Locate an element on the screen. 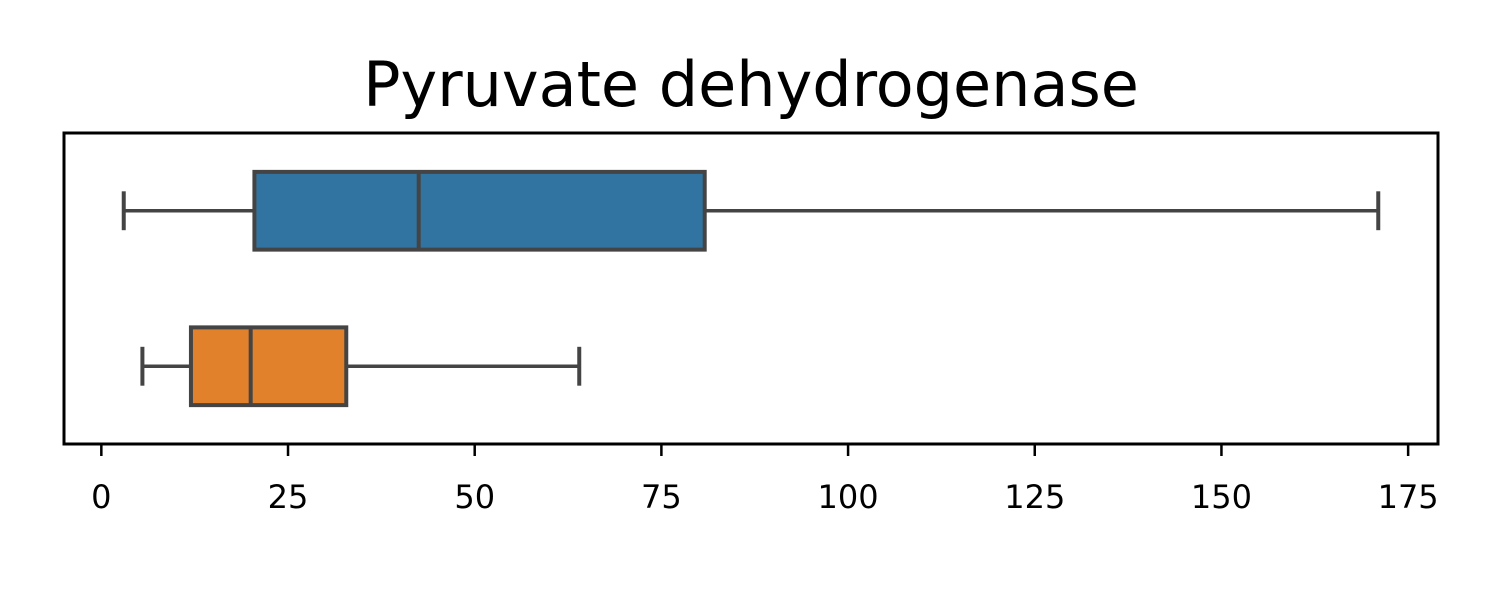 Image resolution: width=1500 pixels, height=600 pixels. chart-title: Pyruvate dehydrogenase is located at coordinates (751, 84).